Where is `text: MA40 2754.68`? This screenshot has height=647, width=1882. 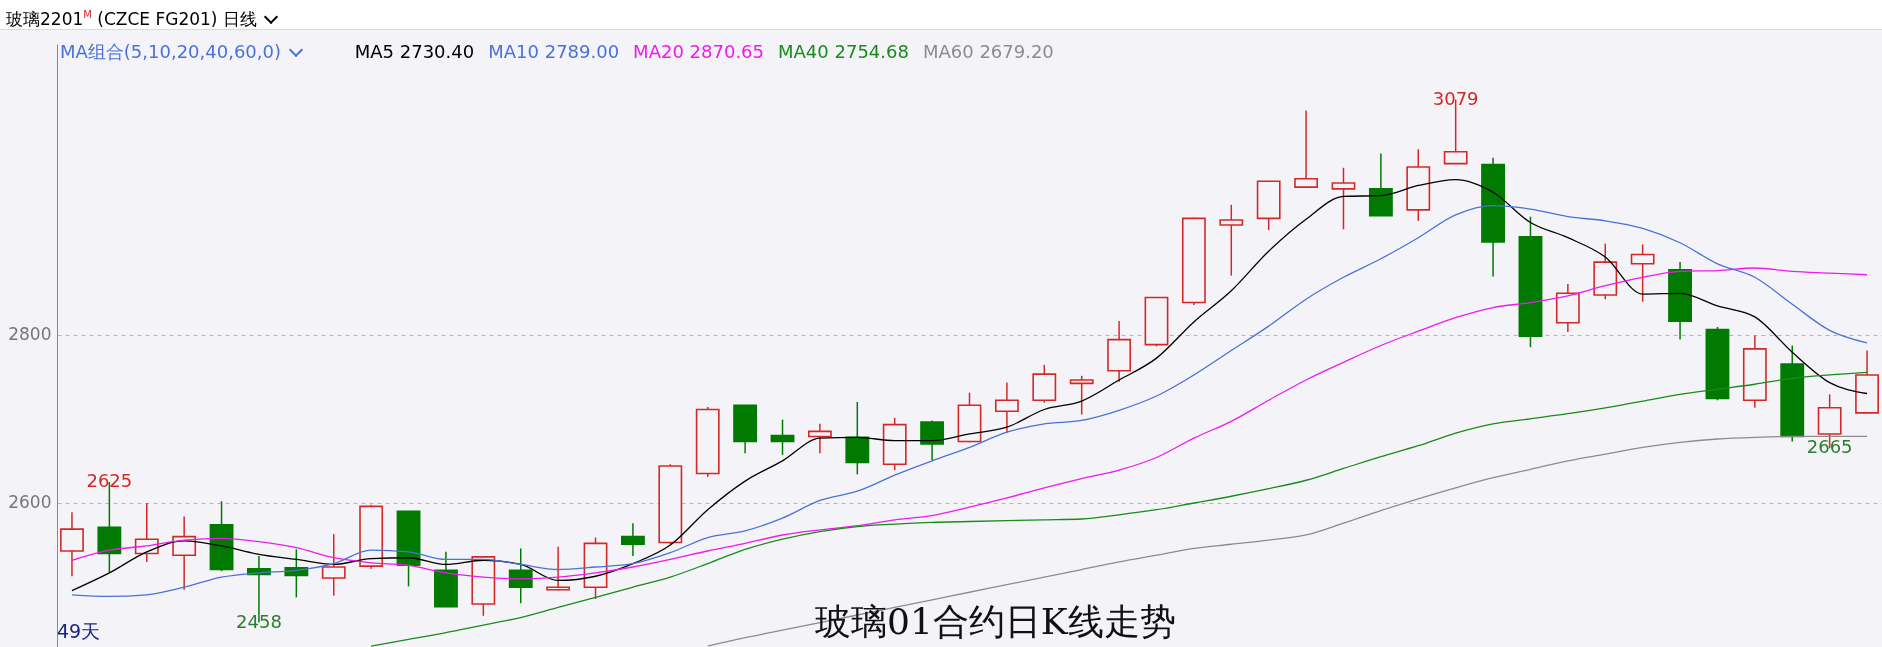 text: MA40 2754.68 is located at coordinates (843, 51).